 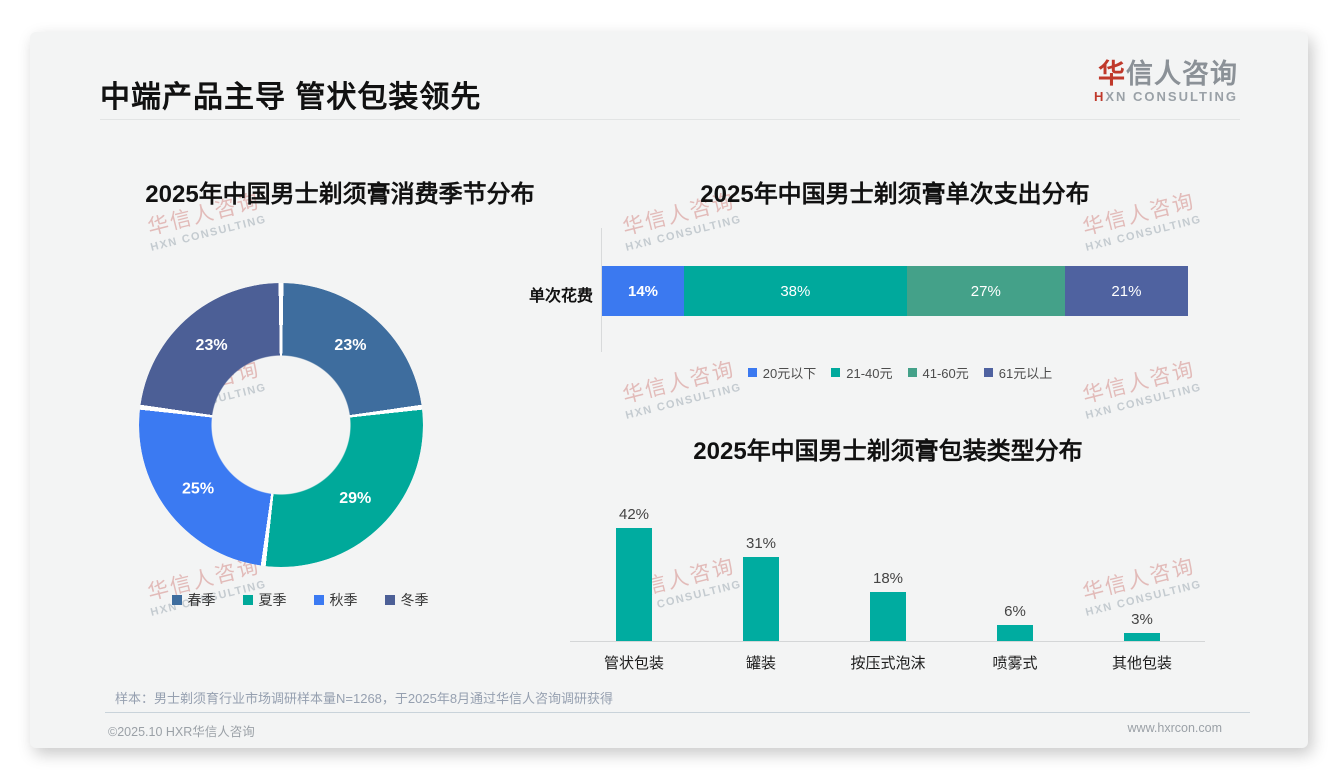 I want to click on bar-value-label: 18%, so click(x=888, y=579).